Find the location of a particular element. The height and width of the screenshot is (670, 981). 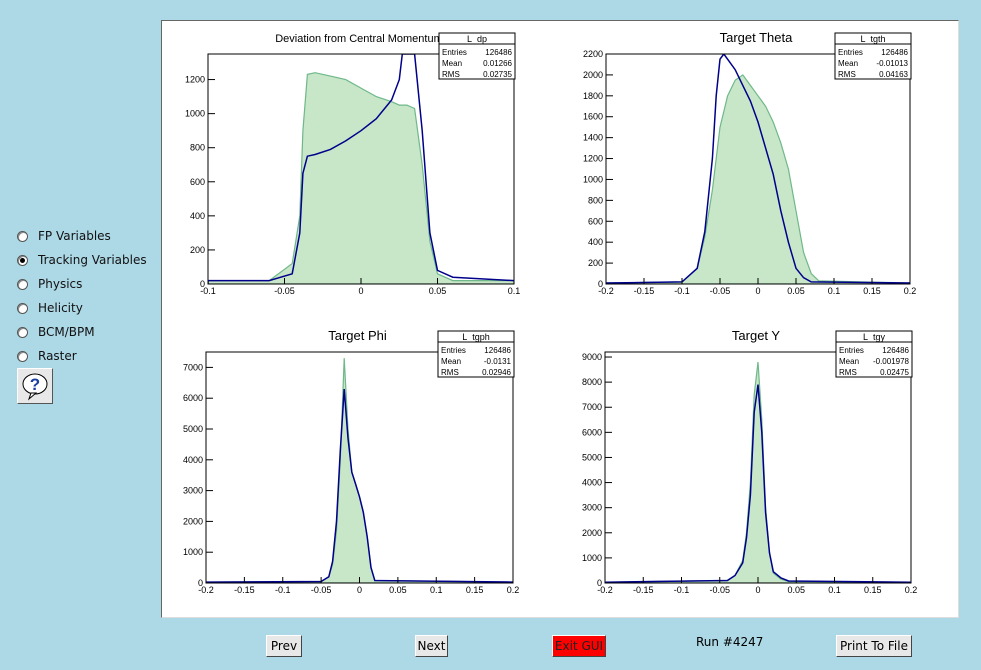

radio-fp-variables: FP Variables is located at coordinates (82, 236).